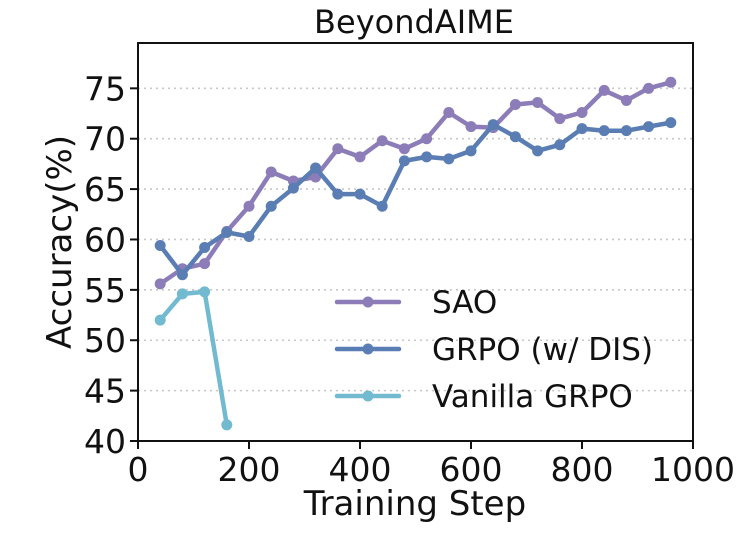 The width and height of the screenshot is (746, 551). I want to click on y-tick-label: 50, so click(105, 340).